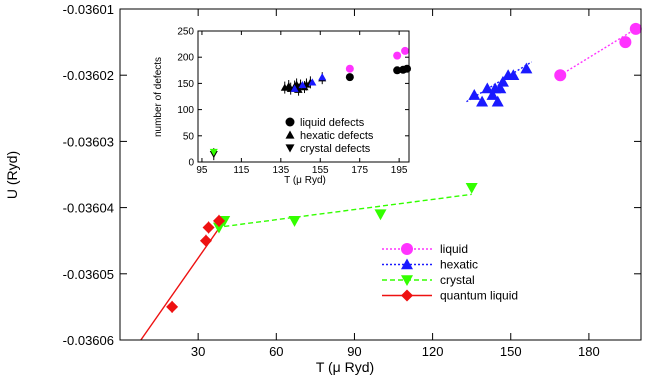 The height and width of the screenshot is (376, 651). Describe the element at coordinates (185, 58) in the screenshot. I see `inset-y-tick-label: 200` at that location.